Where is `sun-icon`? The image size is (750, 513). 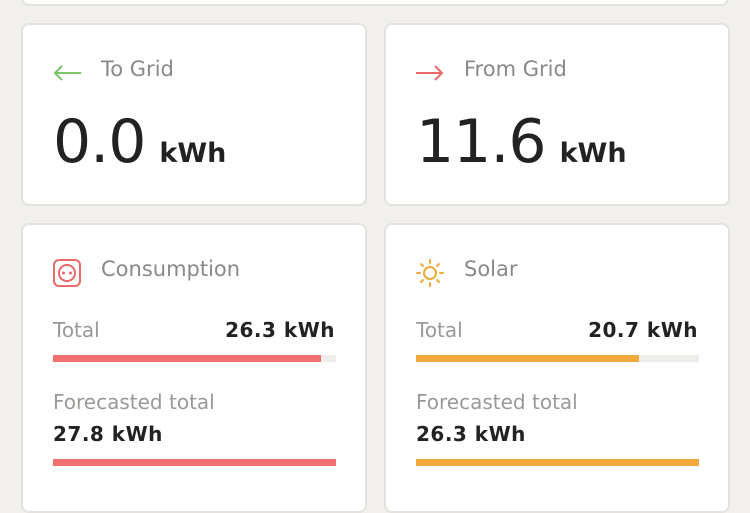
sun-icon is located at coordinates (430, 273).